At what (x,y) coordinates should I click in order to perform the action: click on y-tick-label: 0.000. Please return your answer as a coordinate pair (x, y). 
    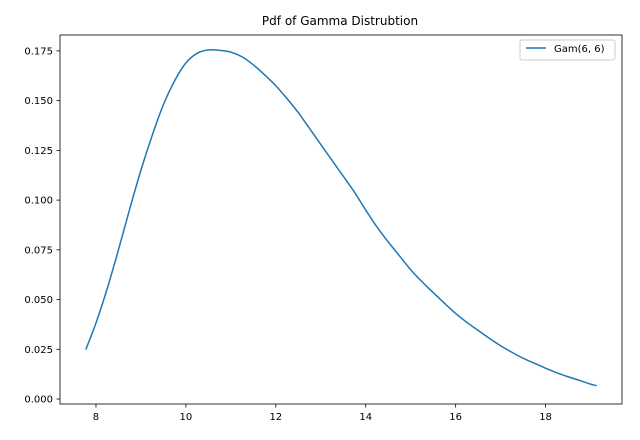
    Looking at the image, I should click on (38, 400).